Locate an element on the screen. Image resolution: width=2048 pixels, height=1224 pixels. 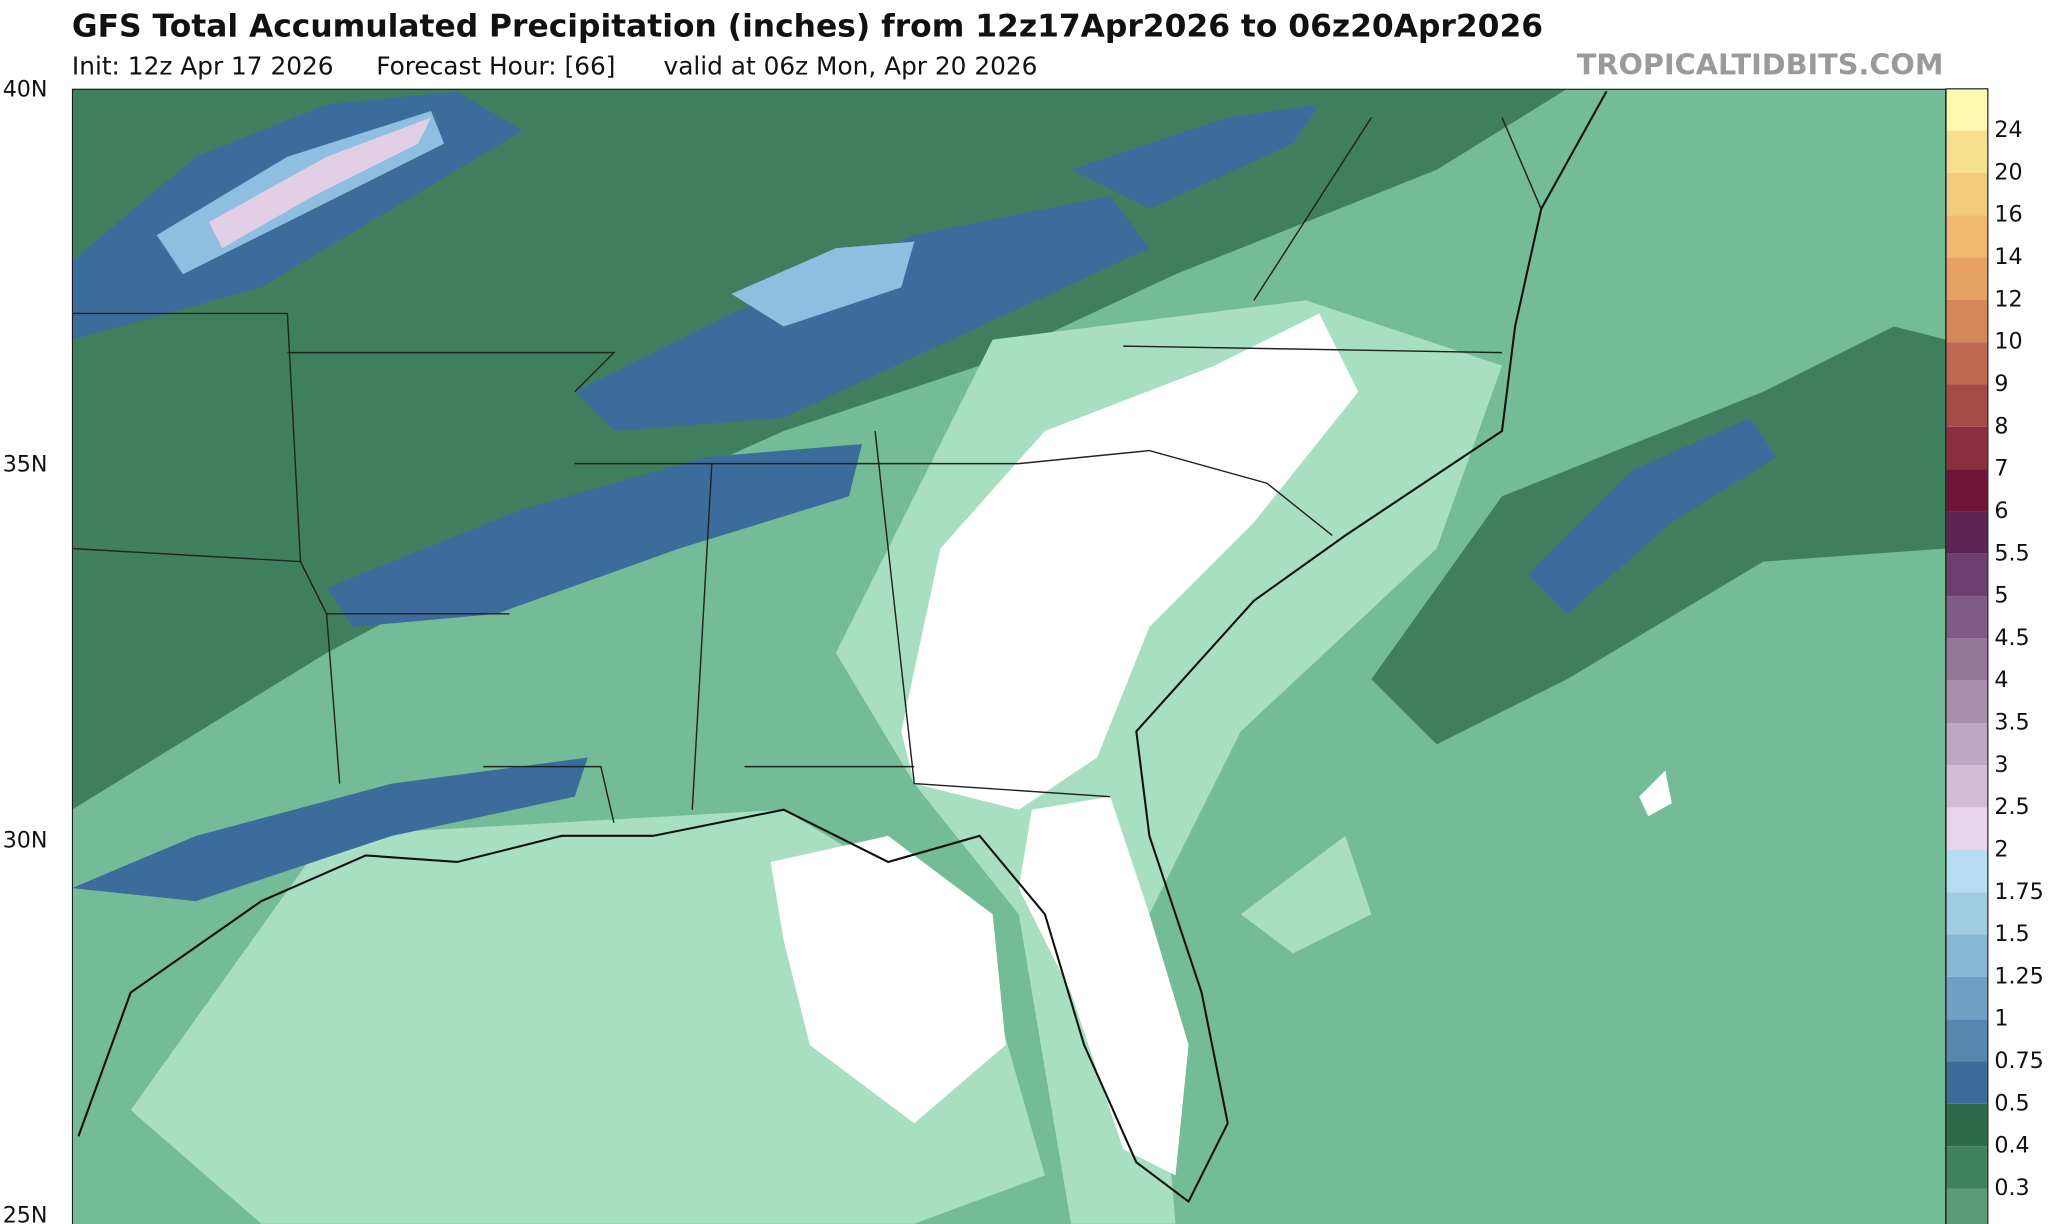
field-lightblue is located at coordinates (823, 284).